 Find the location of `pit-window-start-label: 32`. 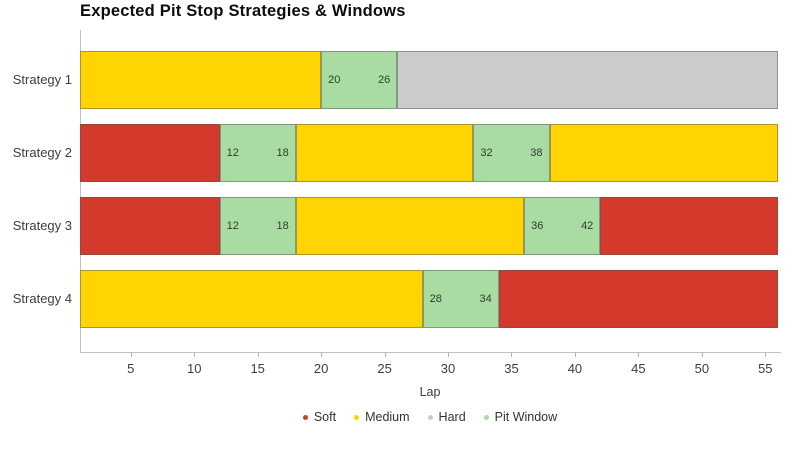

pit-window-start-label: 32 is located at coordinates (486, 153).